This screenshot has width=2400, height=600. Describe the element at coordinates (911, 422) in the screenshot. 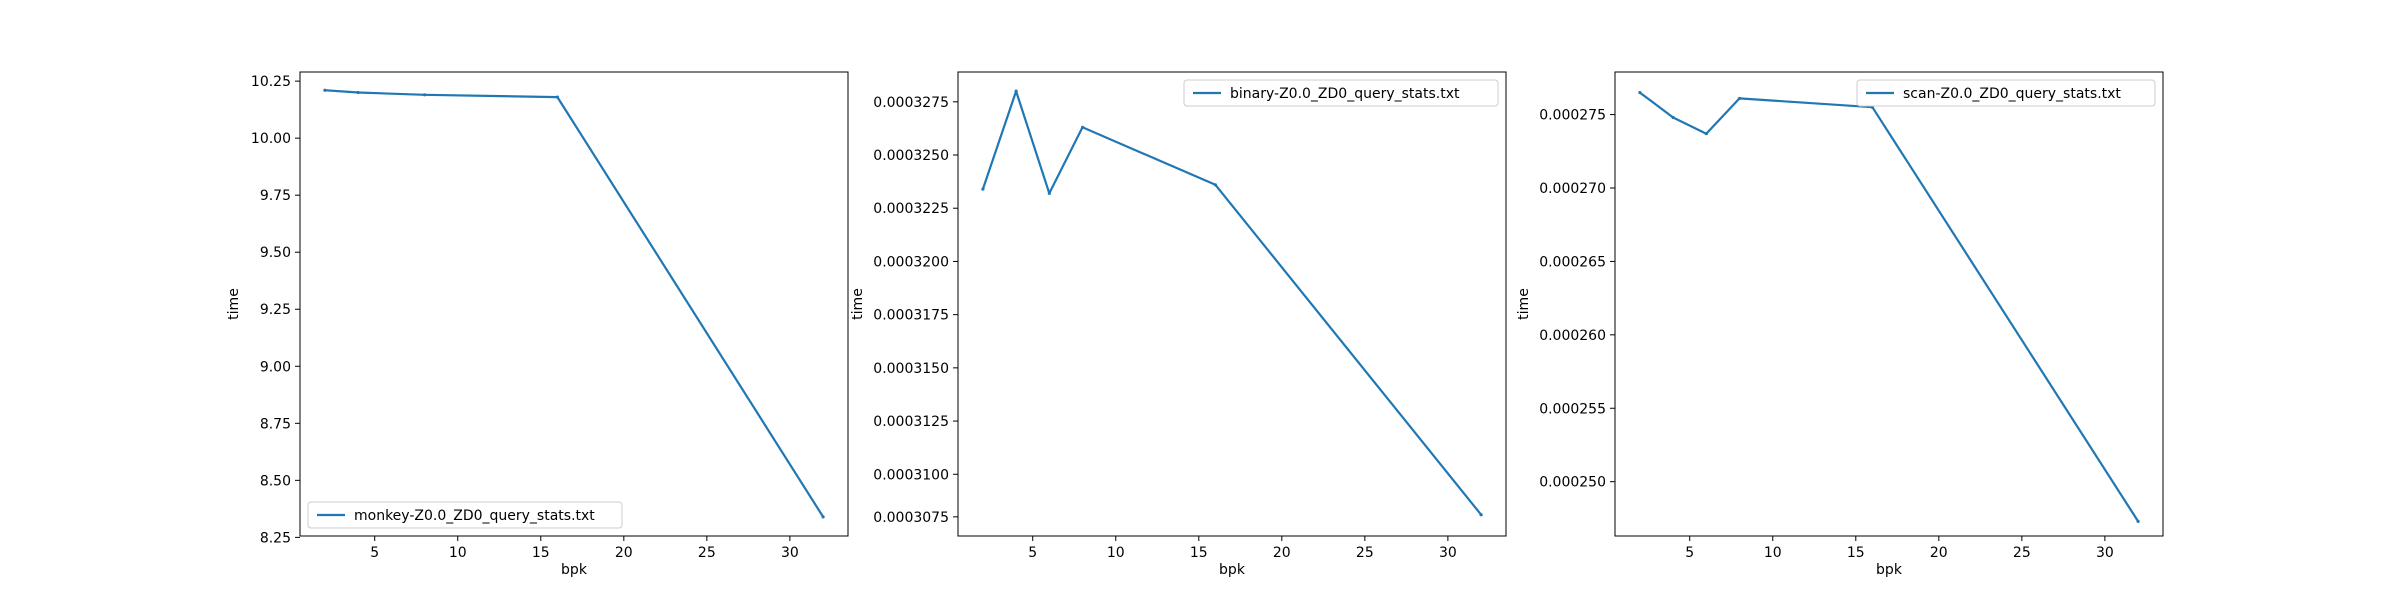

I see `y-tick-label: 0.0003125` at that location.